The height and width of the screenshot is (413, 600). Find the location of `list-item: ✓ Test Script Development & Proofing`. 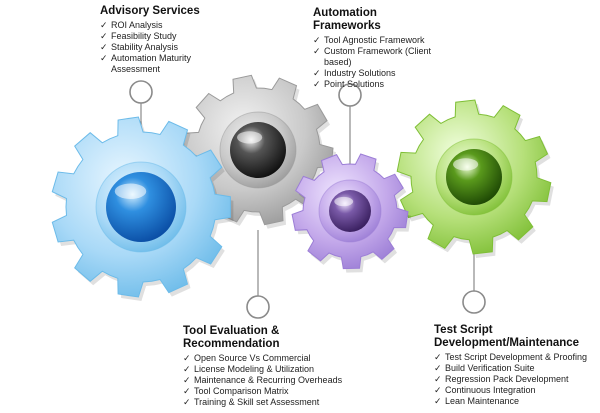

list-item: ✓ Test Script Development & Proofing is located at coordinates (511, 357).